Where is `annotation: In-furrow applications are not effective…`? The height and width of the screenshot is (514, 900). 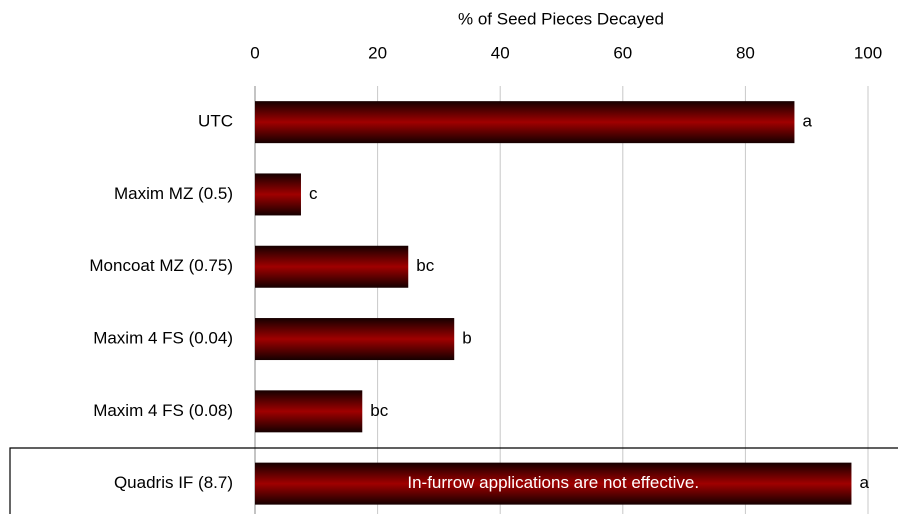
annotation: In-furrow applications are not effective… is located at coordinates (553, 482).